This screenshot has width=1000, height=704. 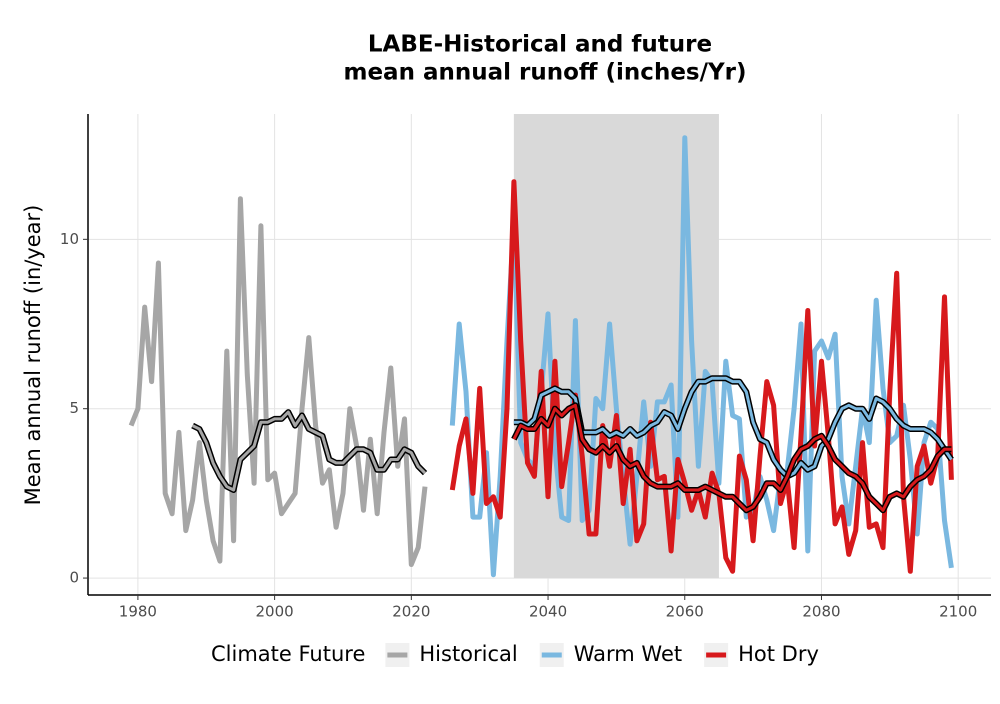 I want to click on legend-label: Warm Wet, so click(x=628, y=654).